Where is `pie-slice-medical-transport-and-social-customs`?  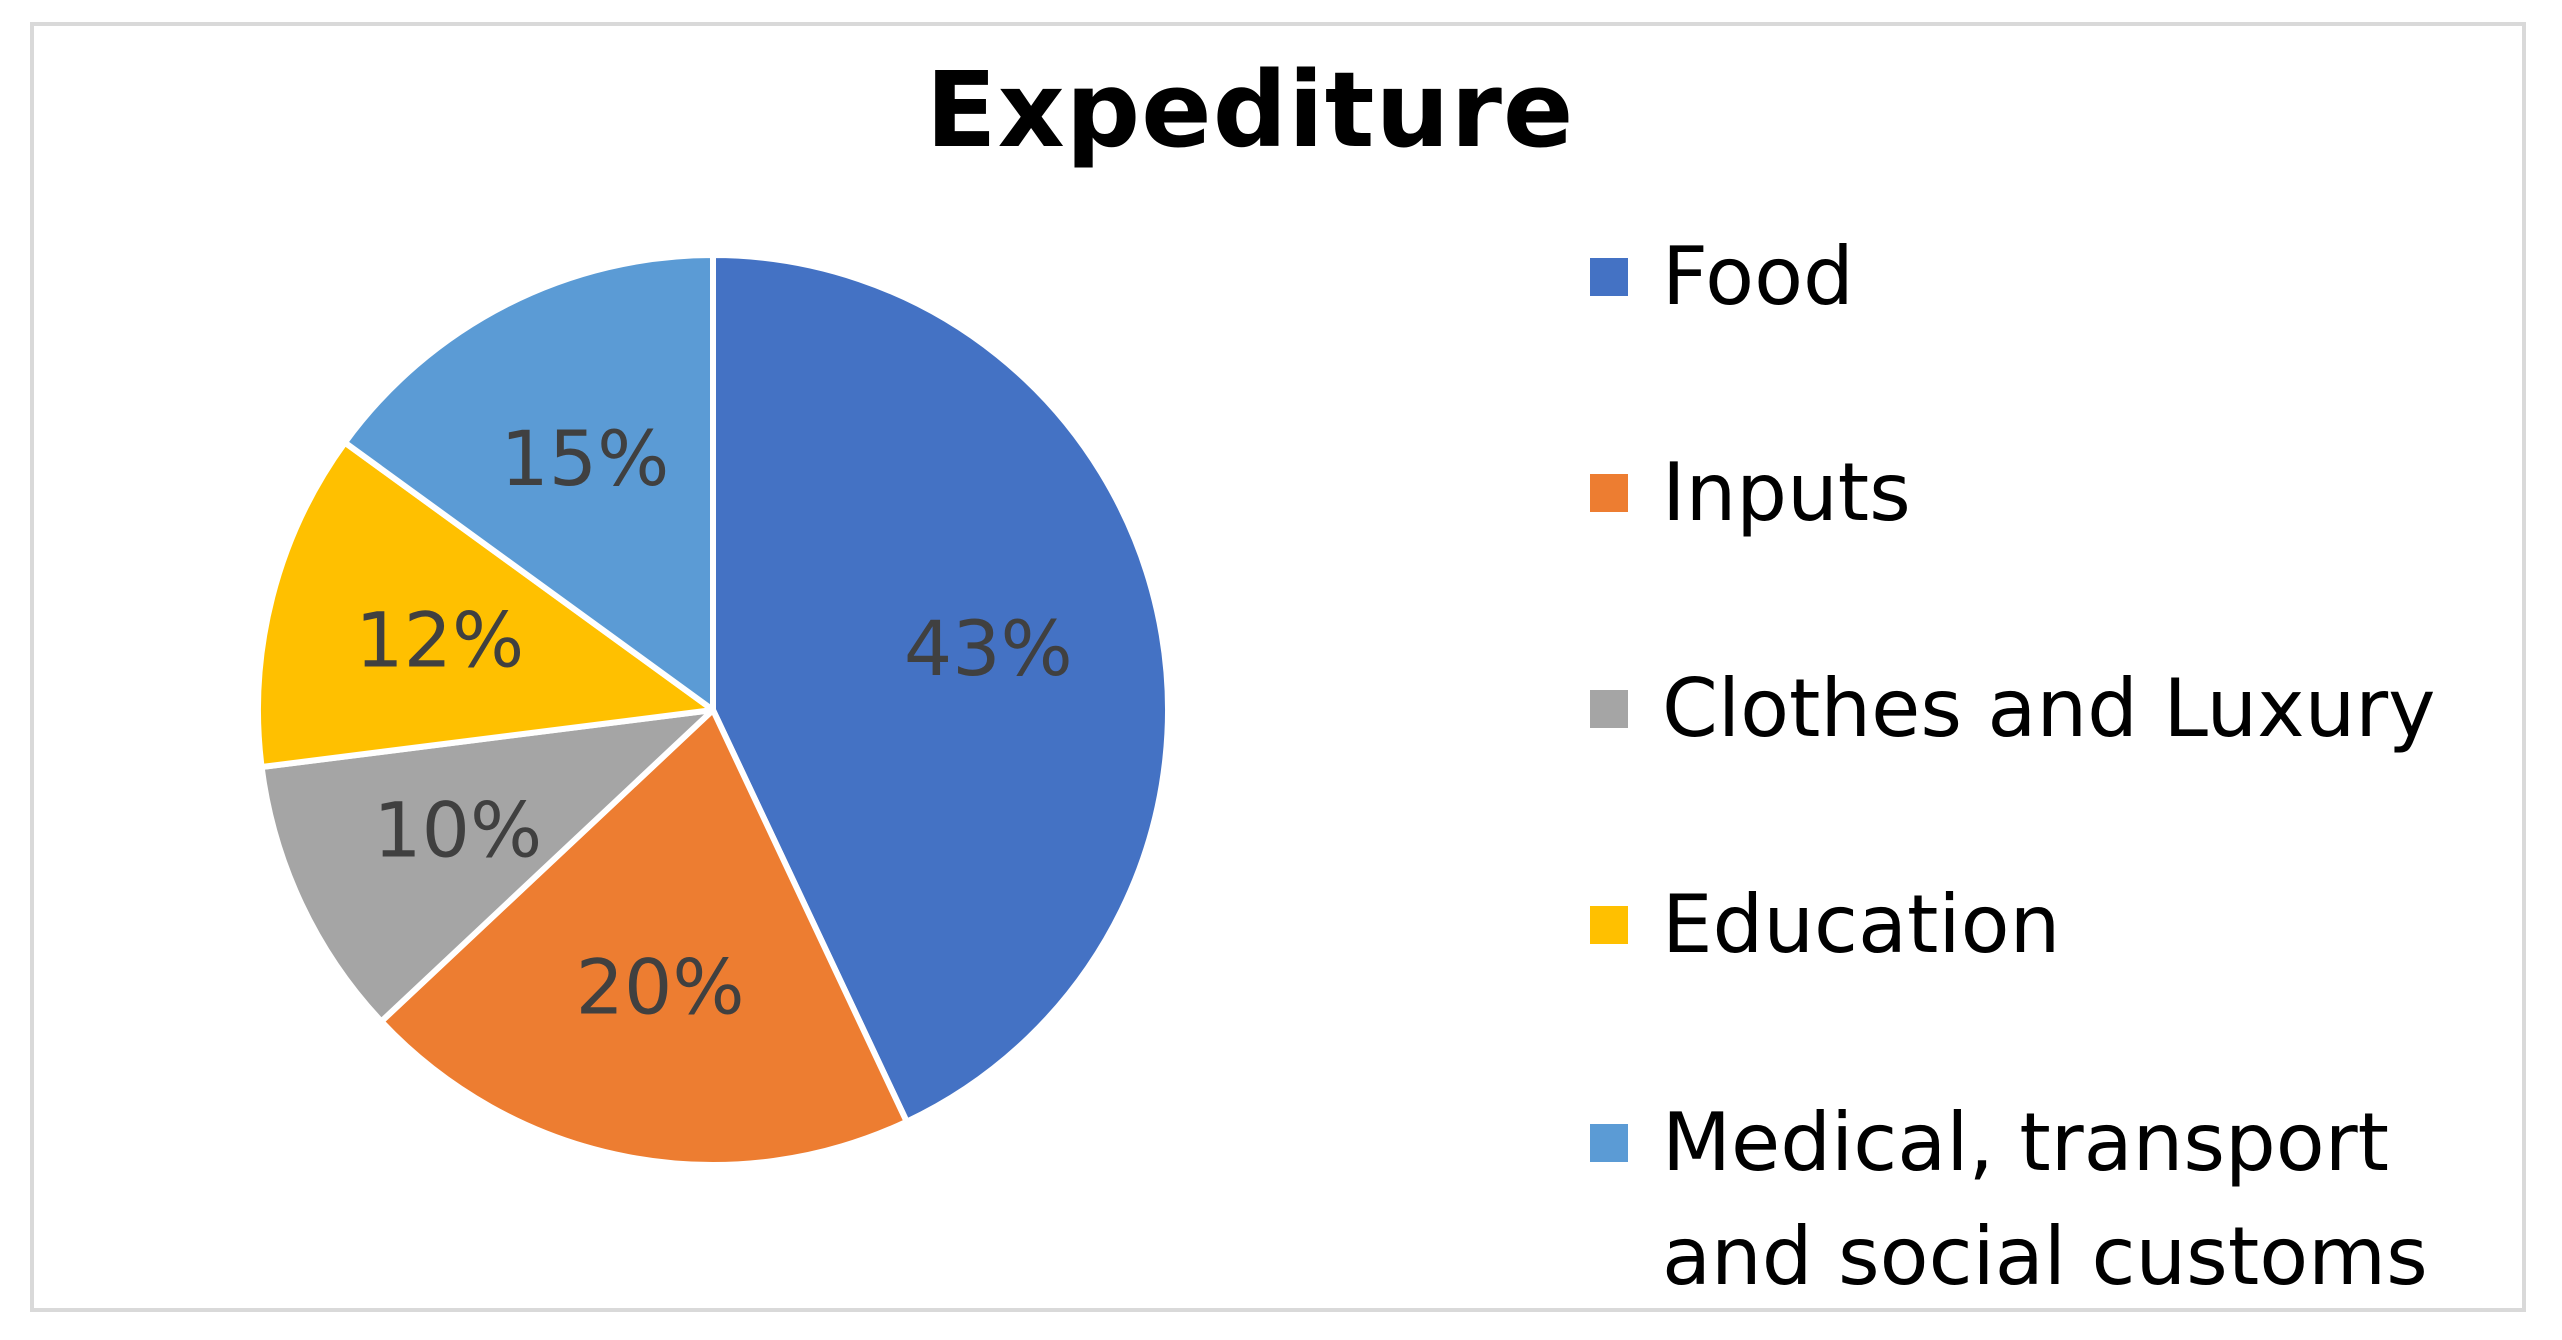
pie-slice-medical-transport-and-social-customs is located at coordinates (528, 482).